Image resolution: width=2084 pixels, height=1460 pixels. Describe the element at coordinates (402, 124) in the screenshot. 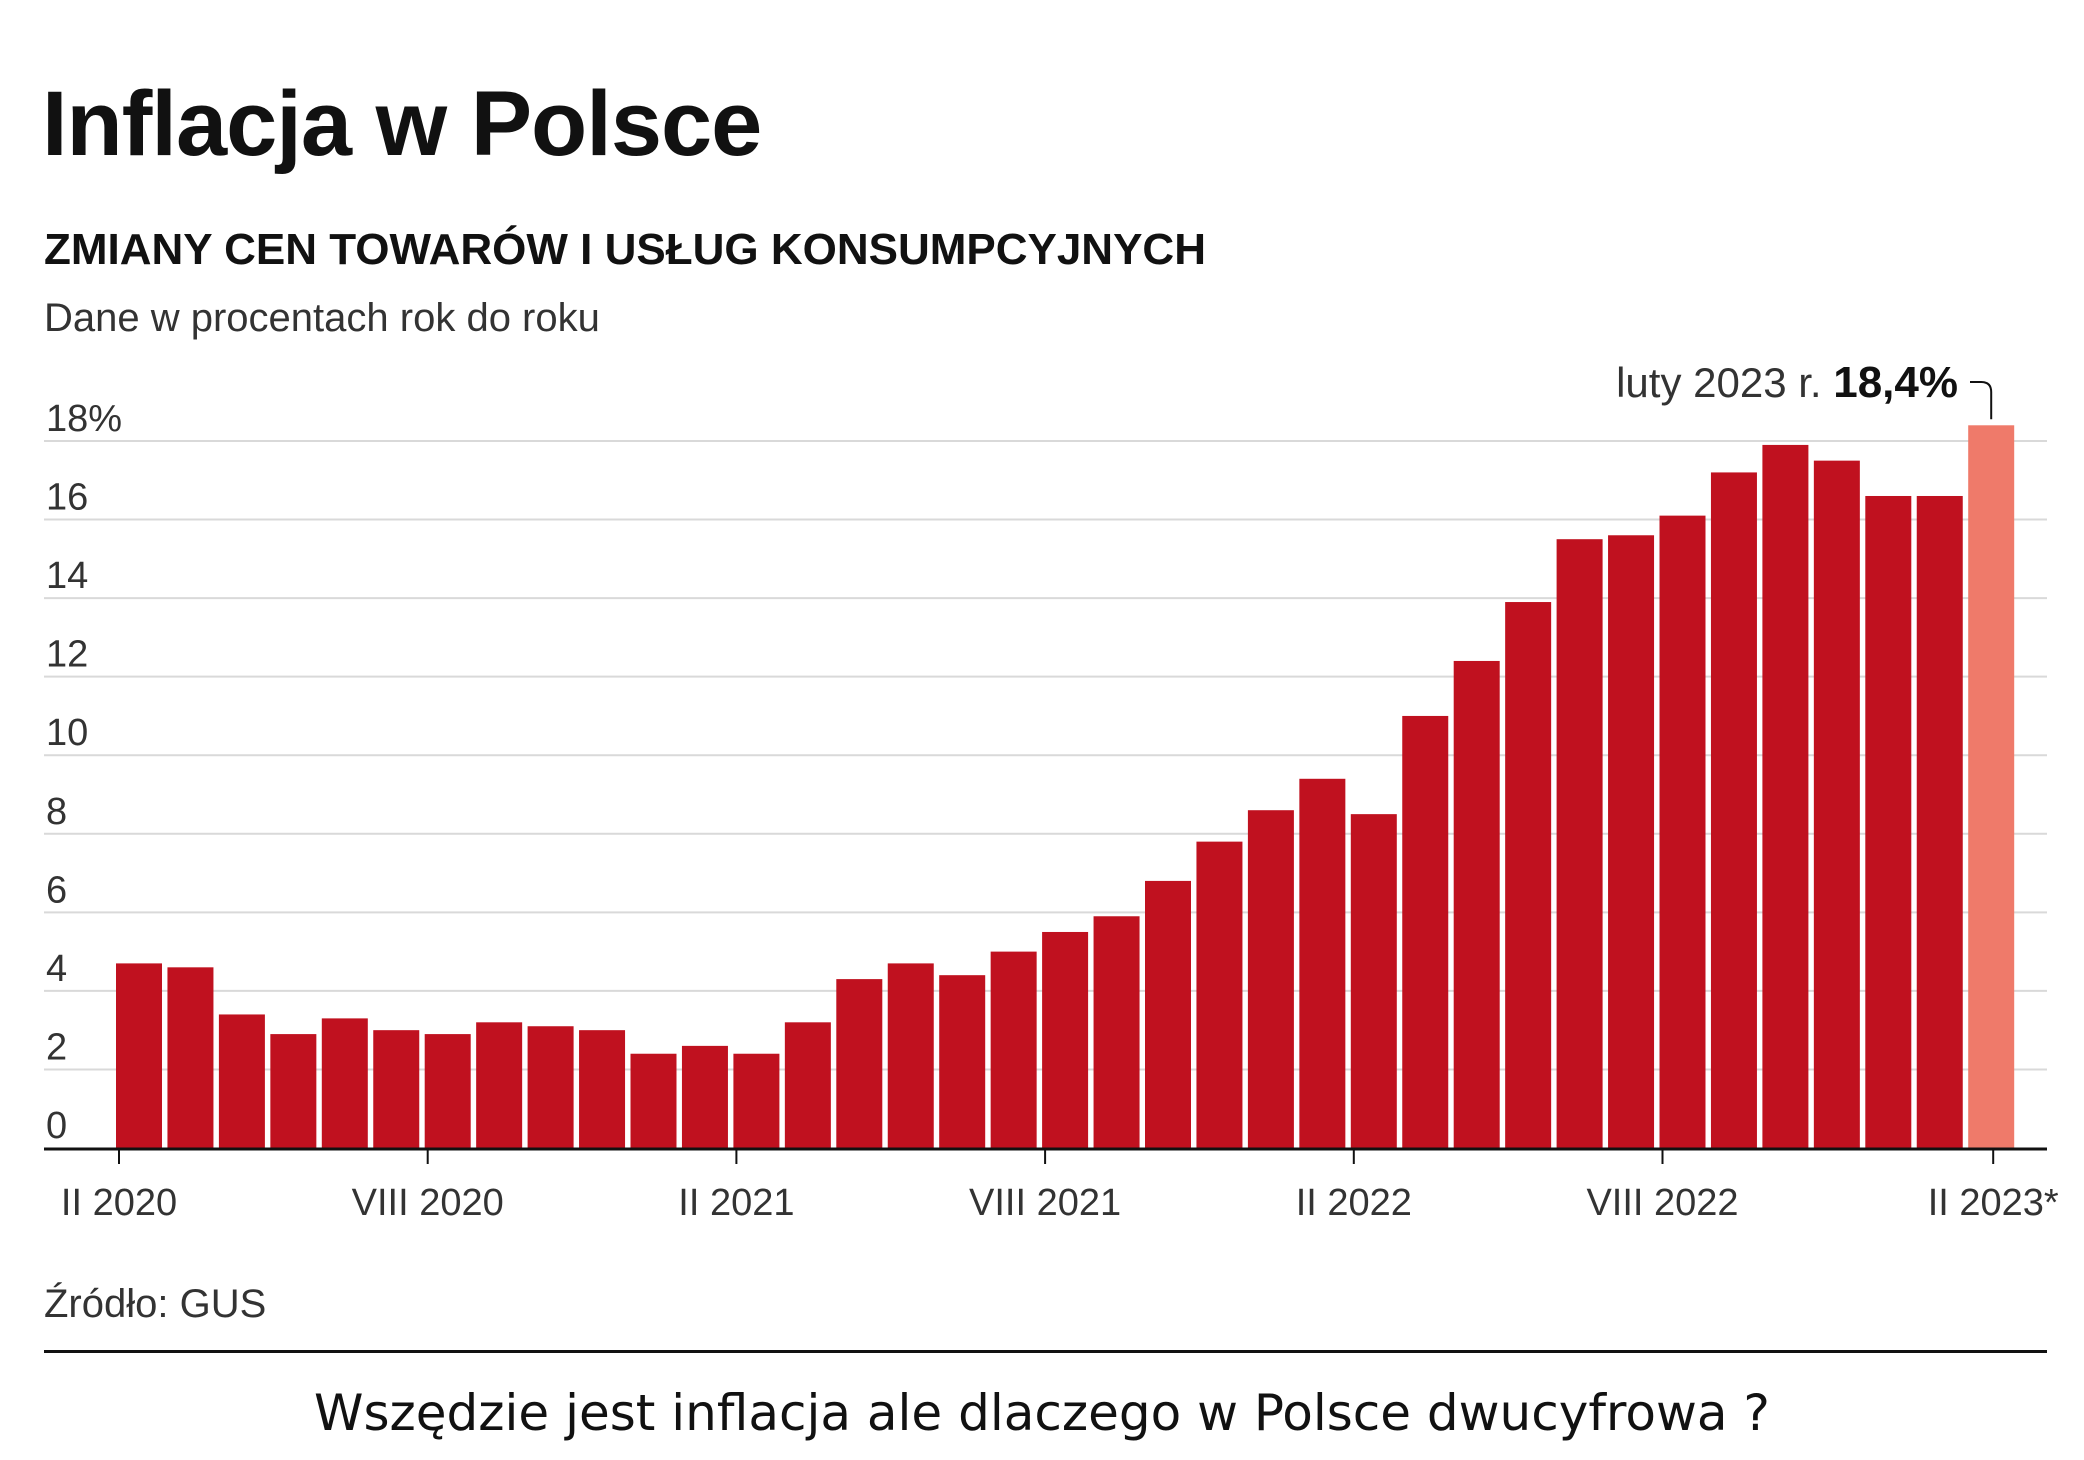

I see `chart-title: Inflacja w Polsce` at that location.